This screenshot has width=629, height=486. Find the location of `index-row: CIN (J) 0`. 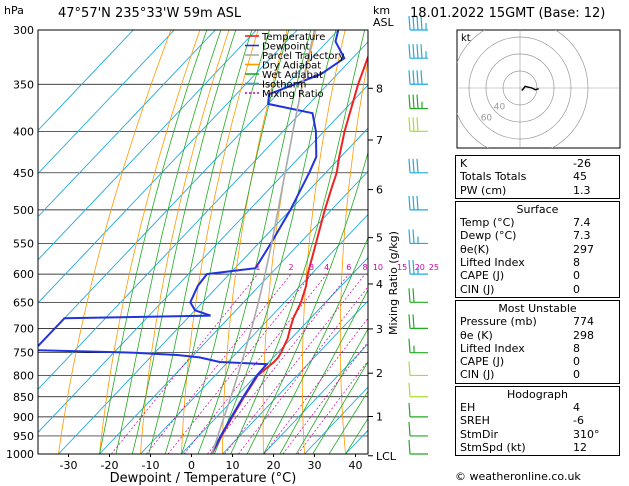

index-row: CIN (J) 0 is located at coordinates (537, 374).